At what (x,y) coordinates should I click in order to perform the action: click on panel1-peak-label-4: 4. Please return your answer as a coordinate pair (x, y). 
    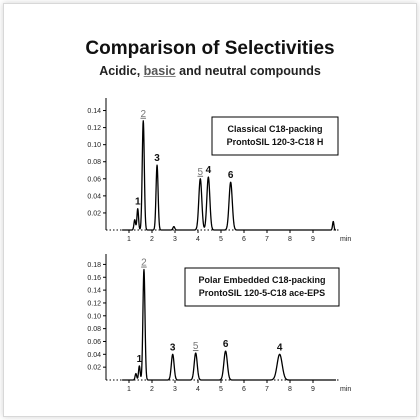
    Looking at the image, I should click on (209, 170).